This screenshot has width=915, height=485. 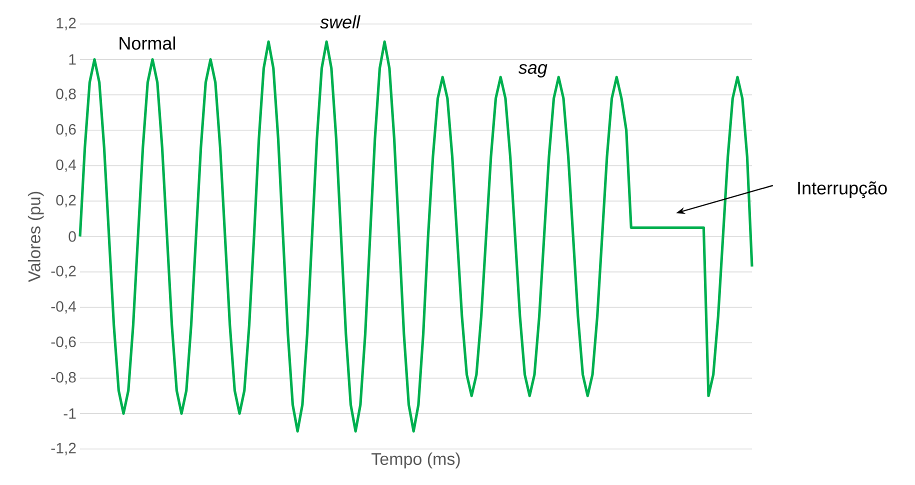 What do you see at coordinates (340, 21) in the screenshot?
I see `annotation: swell` at bounding box center [340, 21].